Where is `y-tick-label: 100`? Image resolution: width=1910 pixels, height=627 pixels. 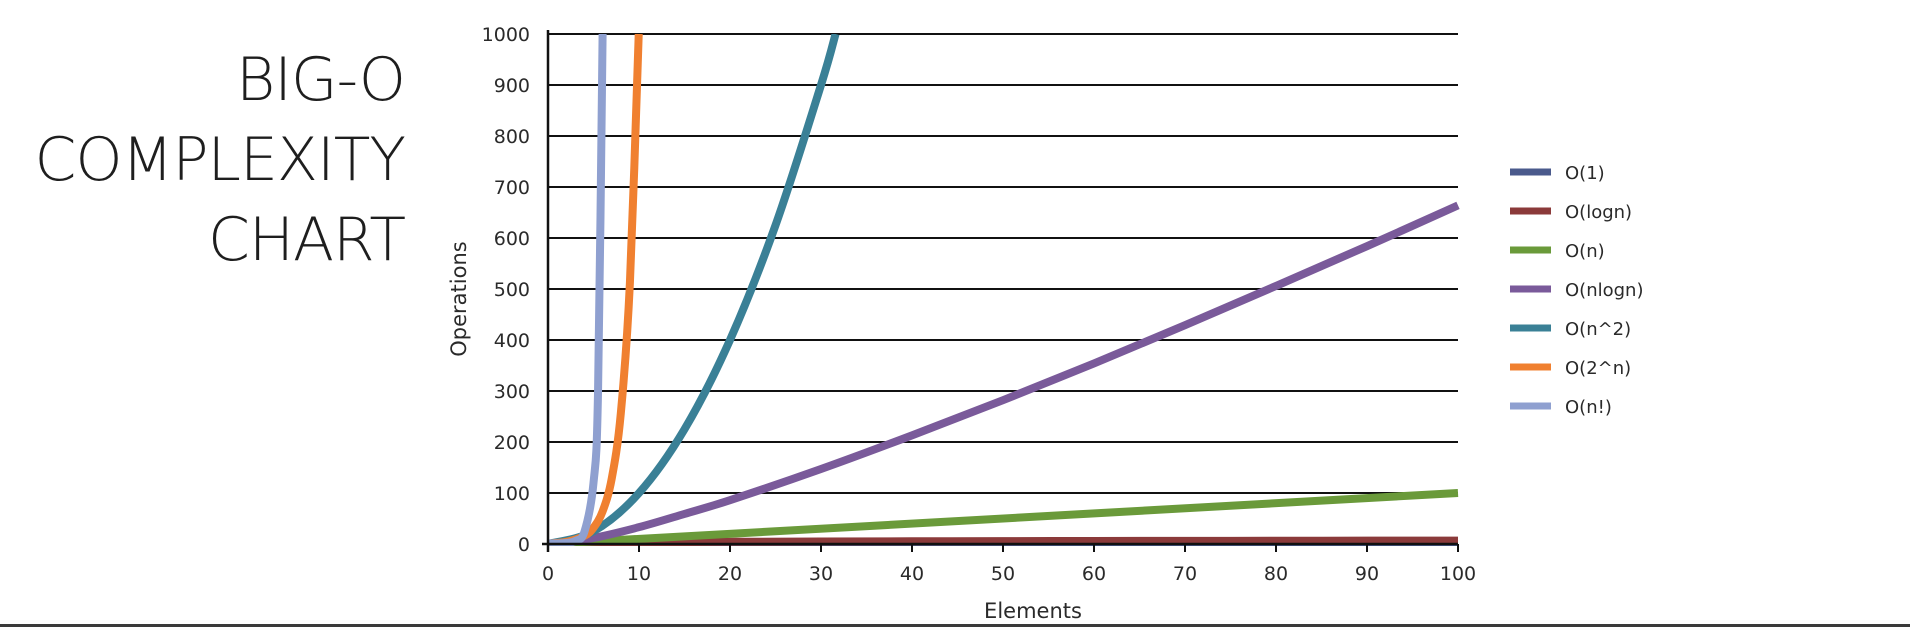
y-tick-label: 100 is located at coordinates (512, 494).